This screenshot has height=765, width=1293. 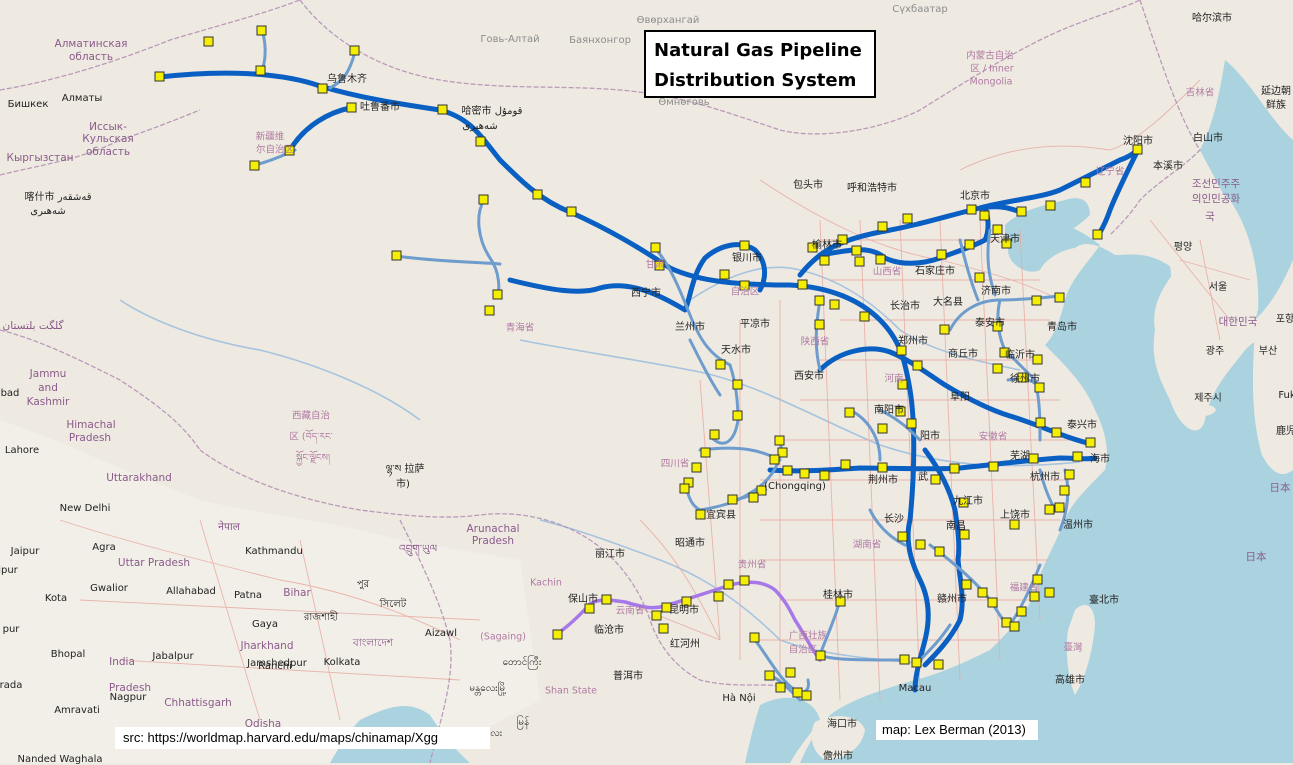 What do you see at coordinates (33, 325) in the screenshot?
I see `label-gilgit: گلگت بلتستان` at bounding box center [33, 325].